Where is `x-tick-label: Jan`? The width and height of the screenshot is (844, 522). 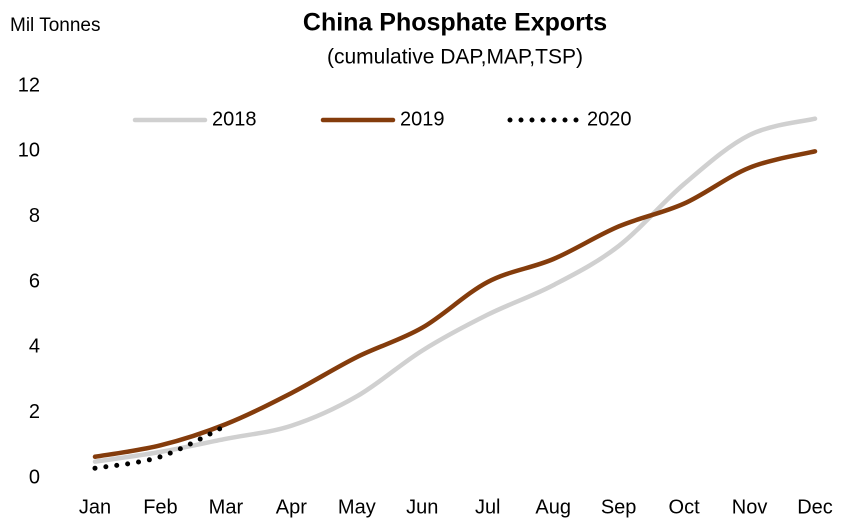
x-tick-label: Jan is located at coordinates (95, 507).